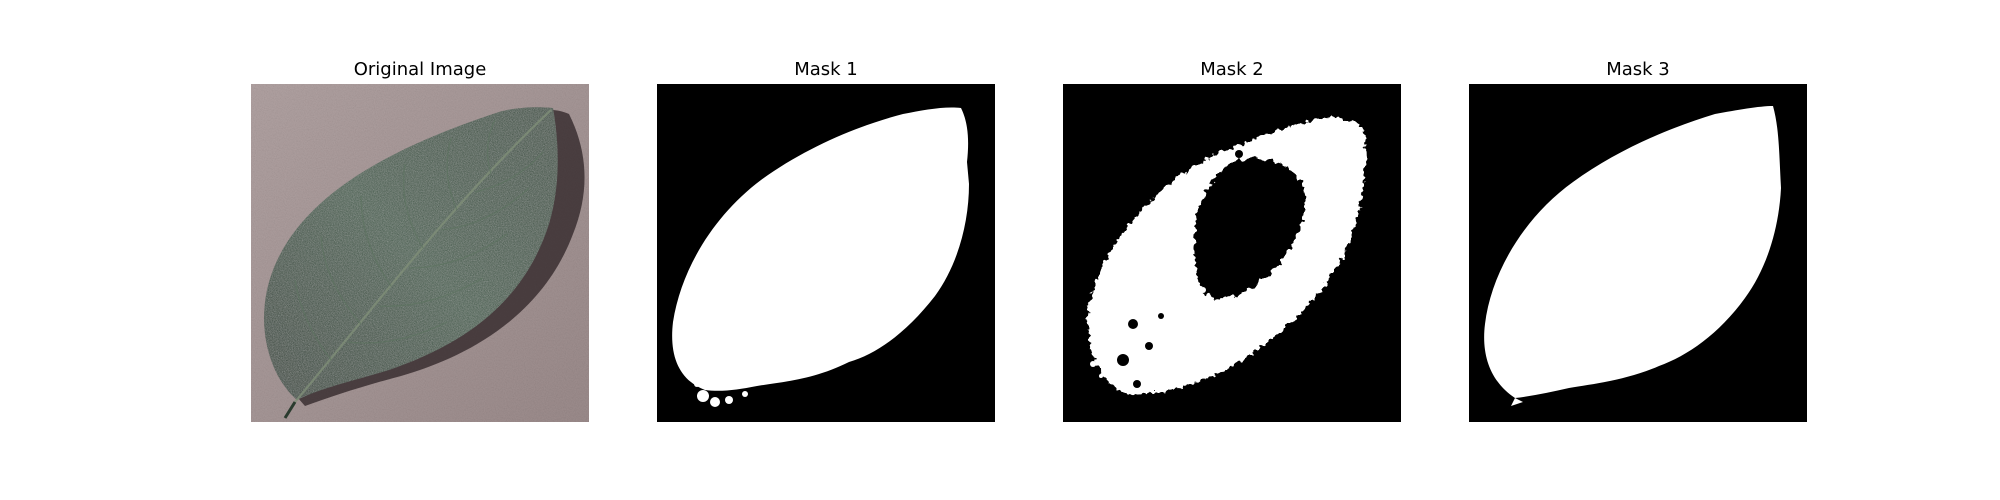 The width and height of the screenshot is (2000, 500). What do you see at coordinates (1180, 264) in the screenshot?
I see `mask-noise-dots` at bounding box center [1180, 264].